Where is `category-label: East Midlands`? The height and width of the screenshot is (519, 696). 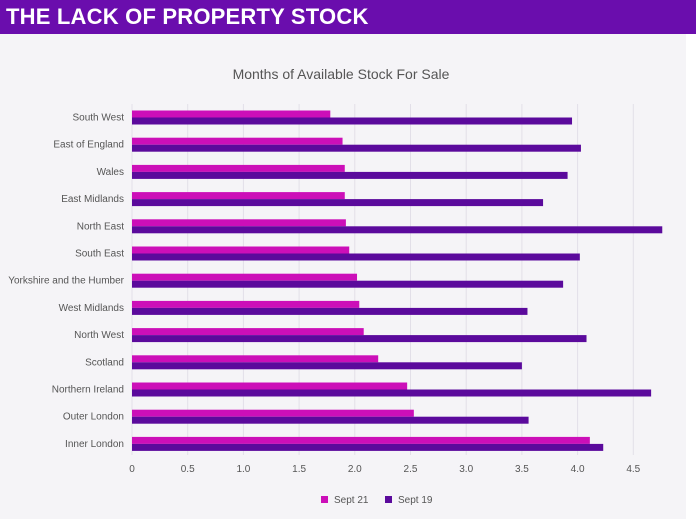 category-label: East Midlands is located at coordinates (92, 199).